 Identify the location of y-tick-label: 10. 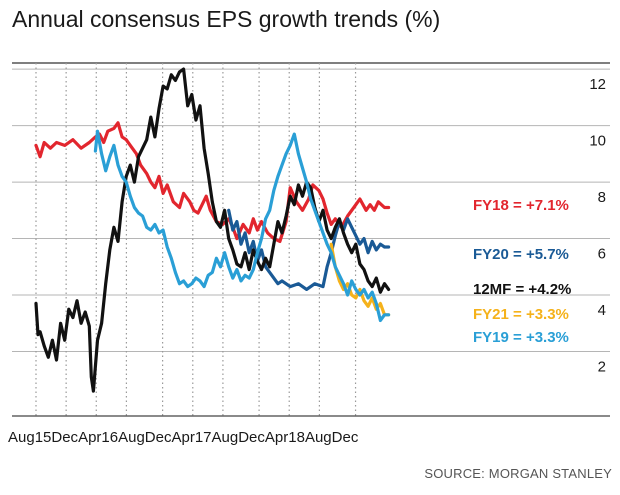
(597, 141).